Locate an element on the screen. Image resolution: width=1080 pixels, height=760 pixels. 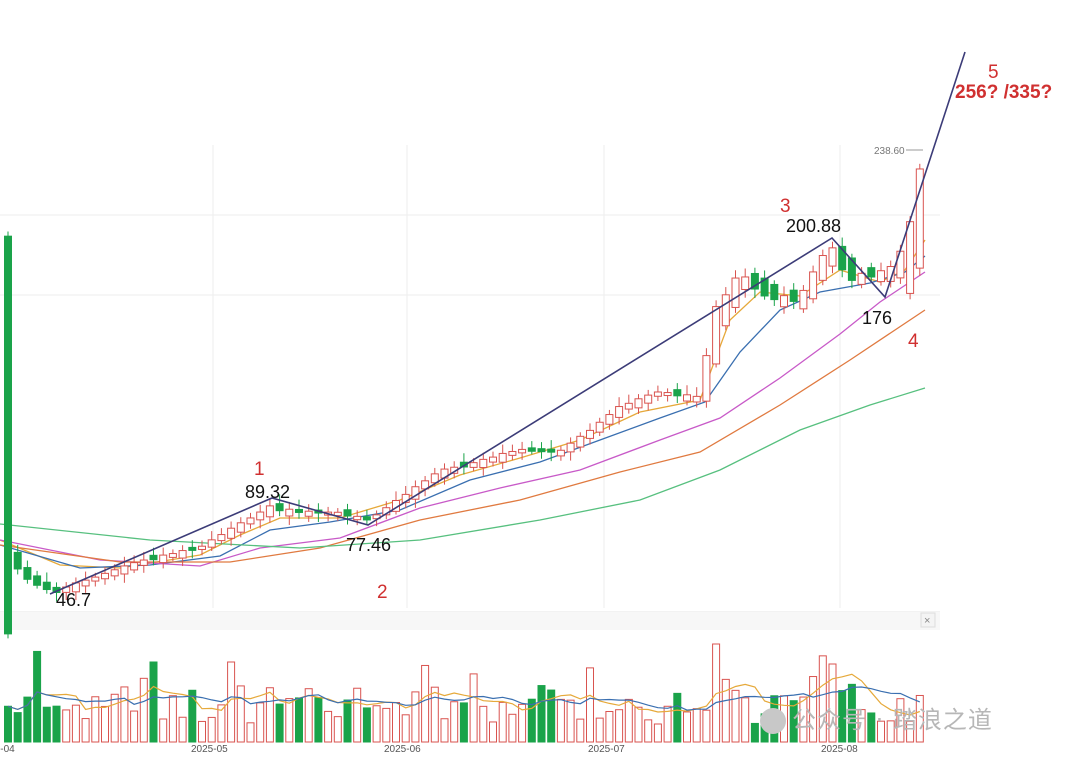
volume-close-button: × is located at coordinates (928, 620).